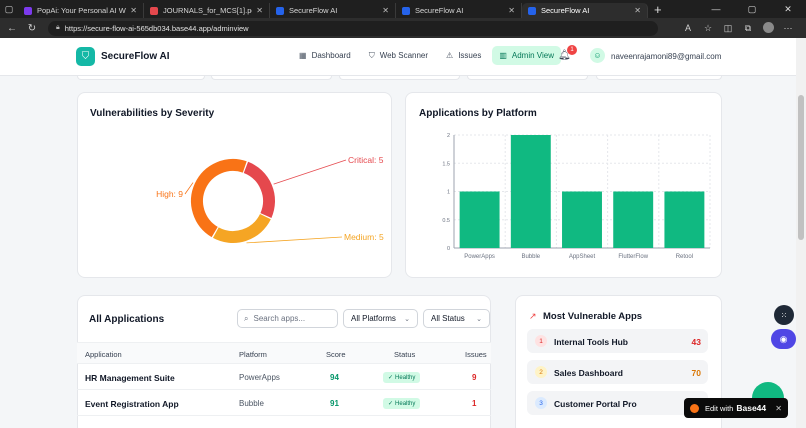 This screenshot has height=428, width=806. What do you see at coordinates (152, 113) in the screenshot?
I see `card-title: Vulnerabilities by Severity` at bounding box center [152, 113].